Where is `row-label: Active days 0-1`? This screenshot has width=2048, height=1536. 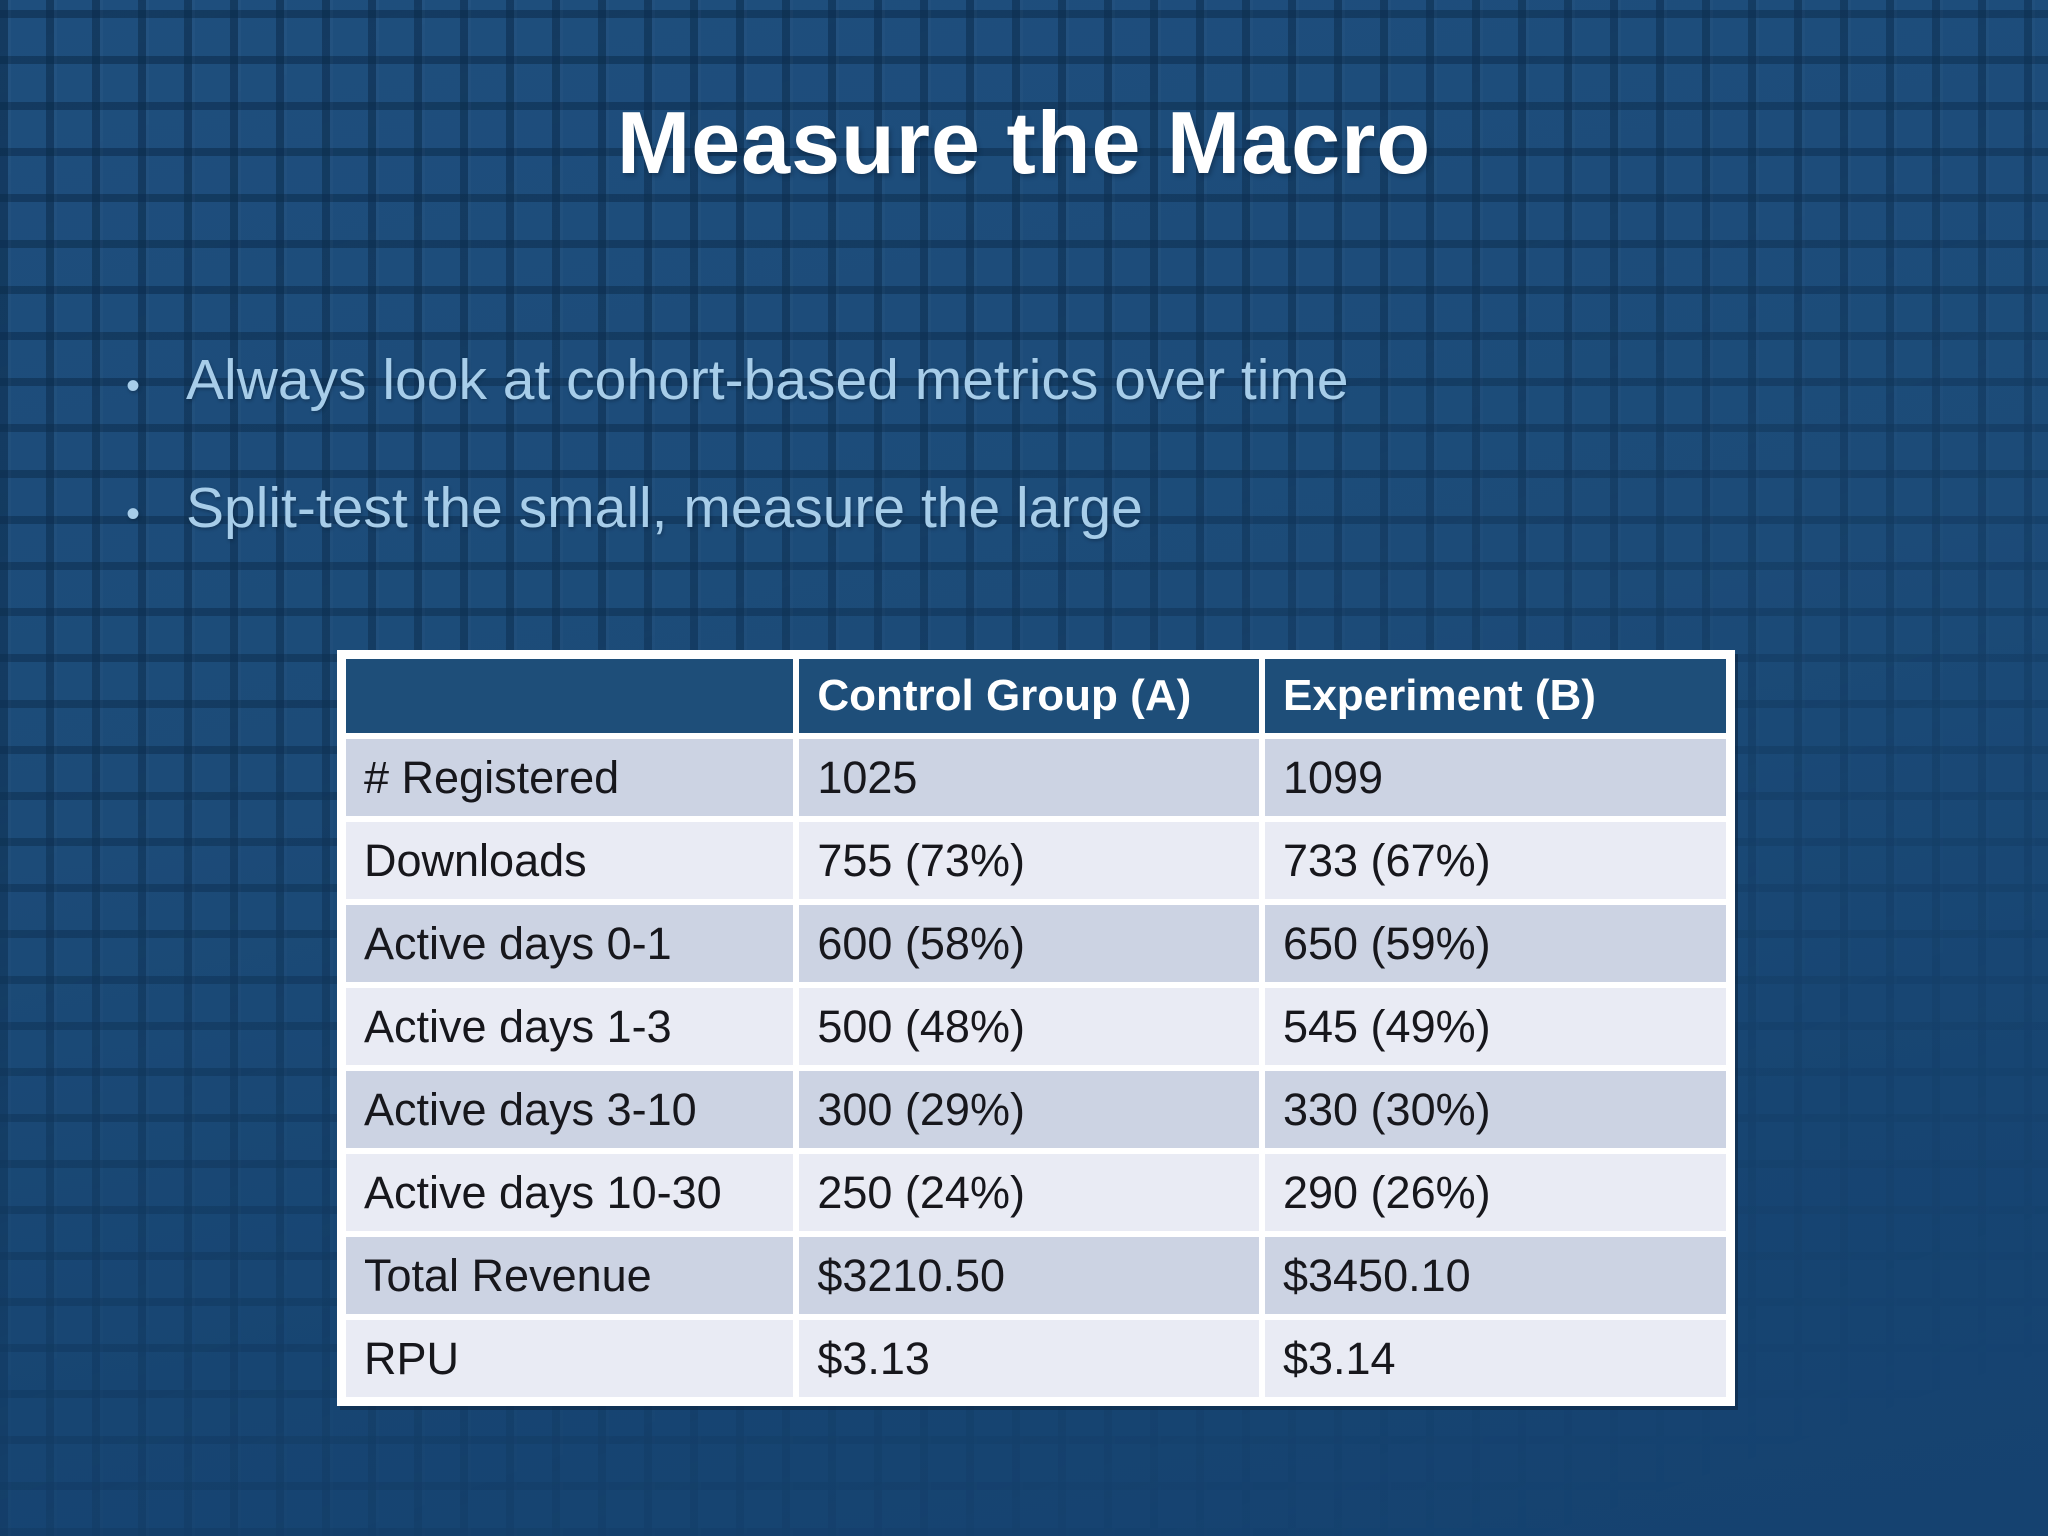
row-label: Active days 0-1 is located at coordinates (570, 943).